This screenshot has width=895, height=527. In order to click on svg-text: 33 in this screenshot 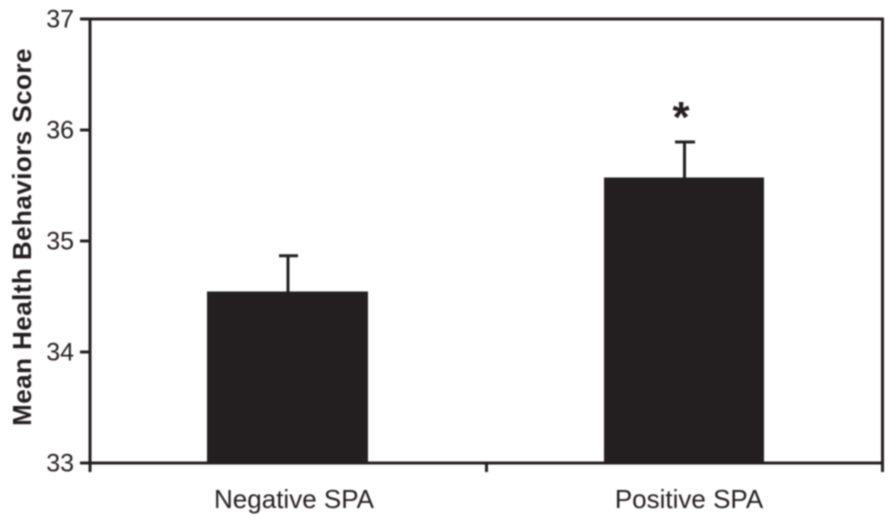, I will do `click(60, 464)`.